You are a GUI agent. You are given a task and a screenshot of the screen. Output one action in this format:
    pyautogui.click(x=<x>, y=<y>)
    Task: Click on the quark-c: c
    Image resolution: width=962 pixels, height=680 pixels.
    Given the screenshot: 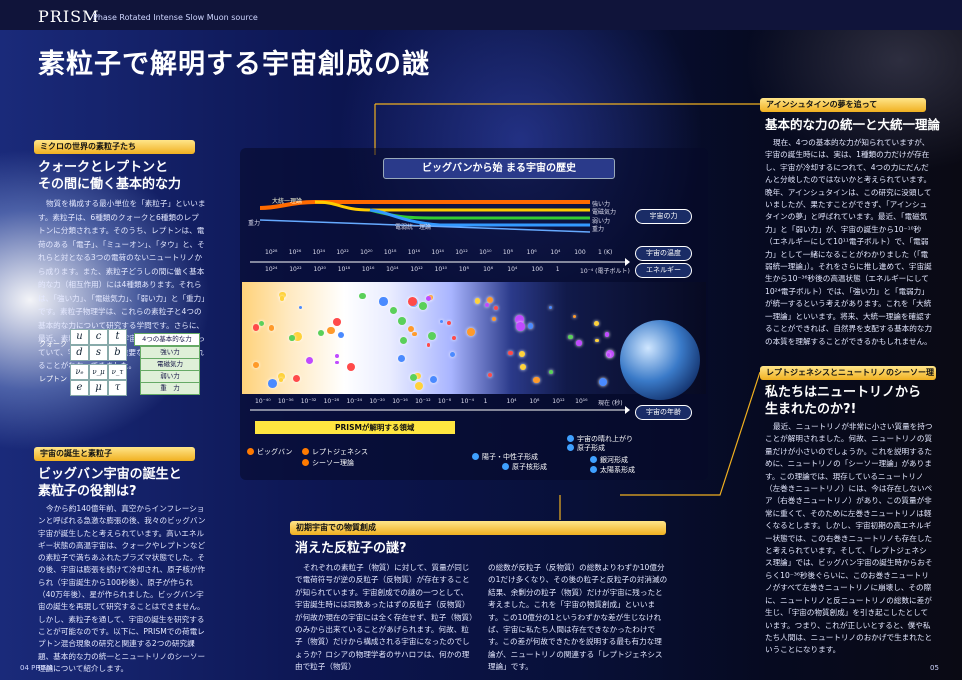 What is the action you would take?
    pyautogui.click(x=98, y=337)
    